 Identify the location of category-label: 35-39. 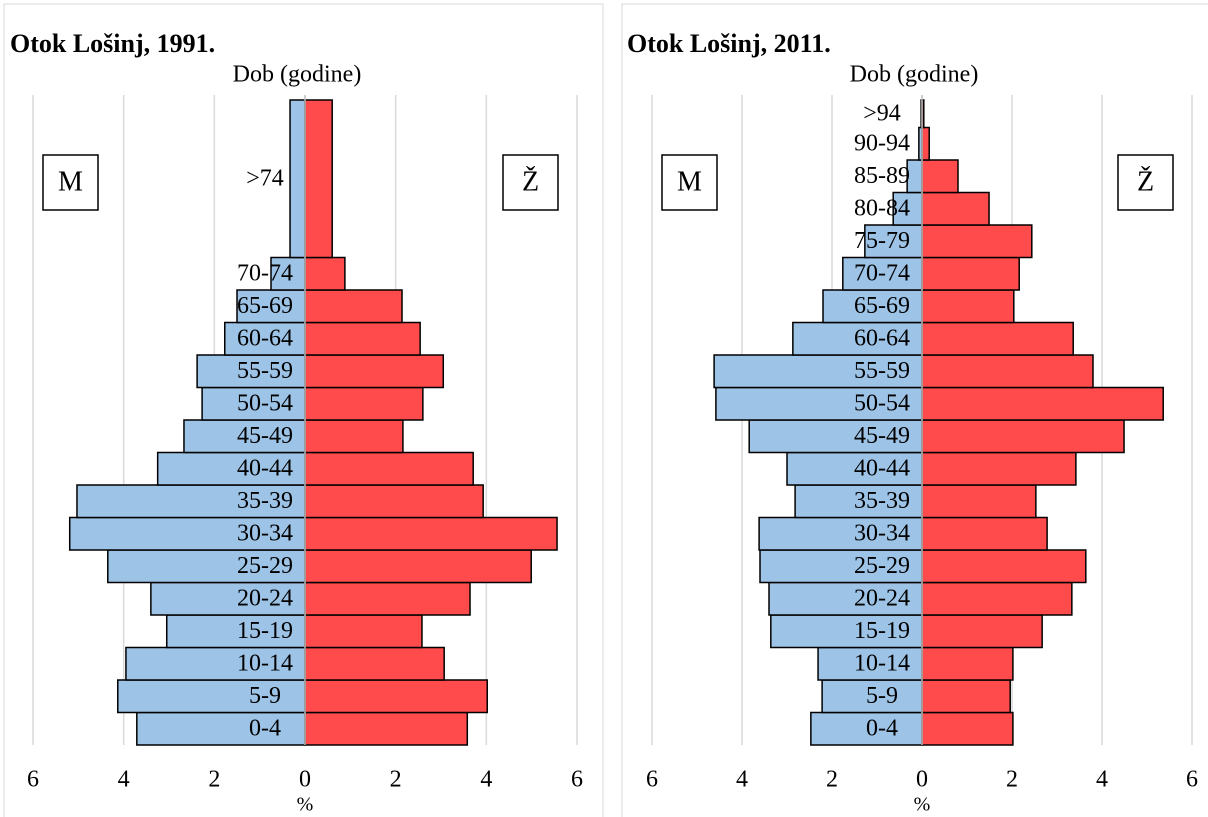
(882, 501).